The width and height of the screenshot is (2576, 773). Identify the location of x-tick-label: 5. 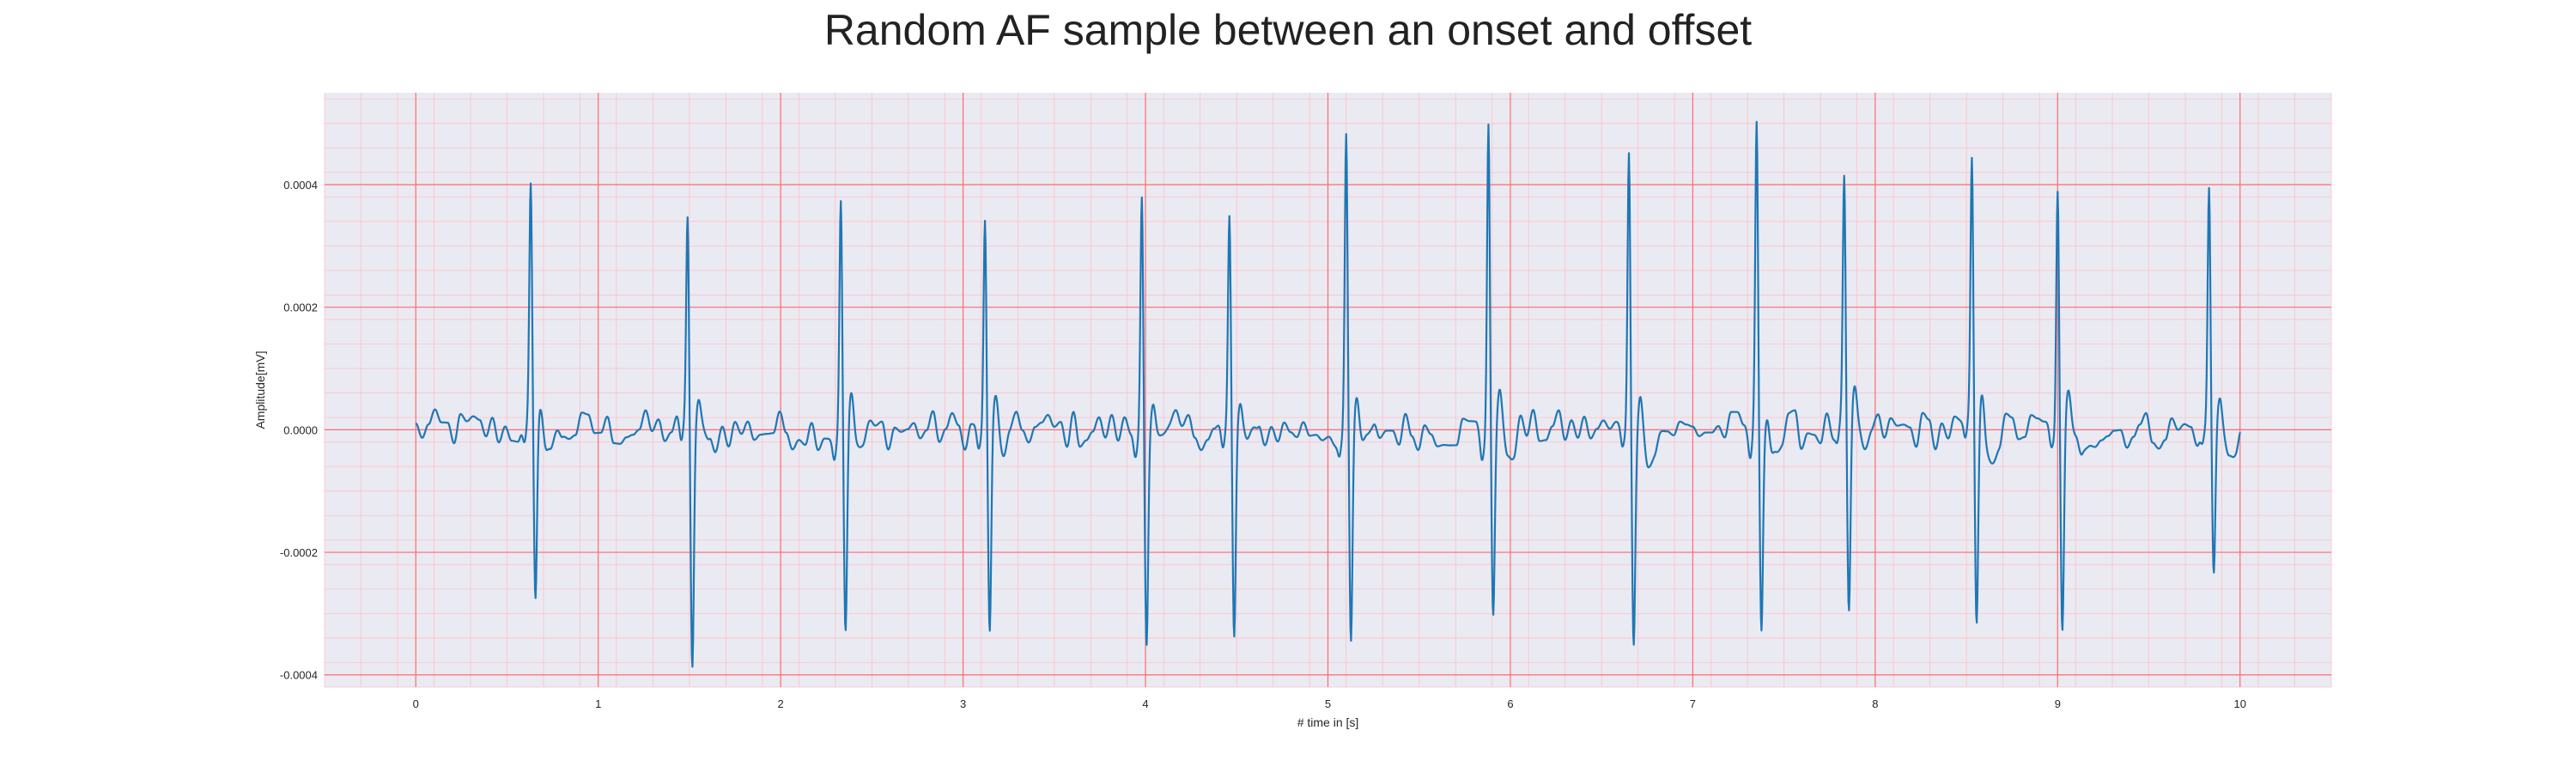
(1328, 703).